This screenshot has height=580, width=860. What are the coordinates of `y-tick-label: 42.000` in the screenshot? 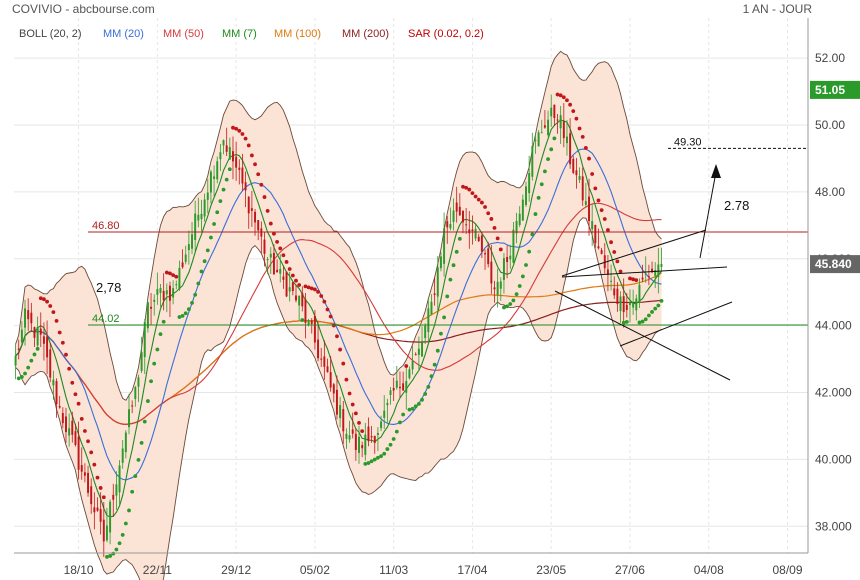 It's located at (833, 393).